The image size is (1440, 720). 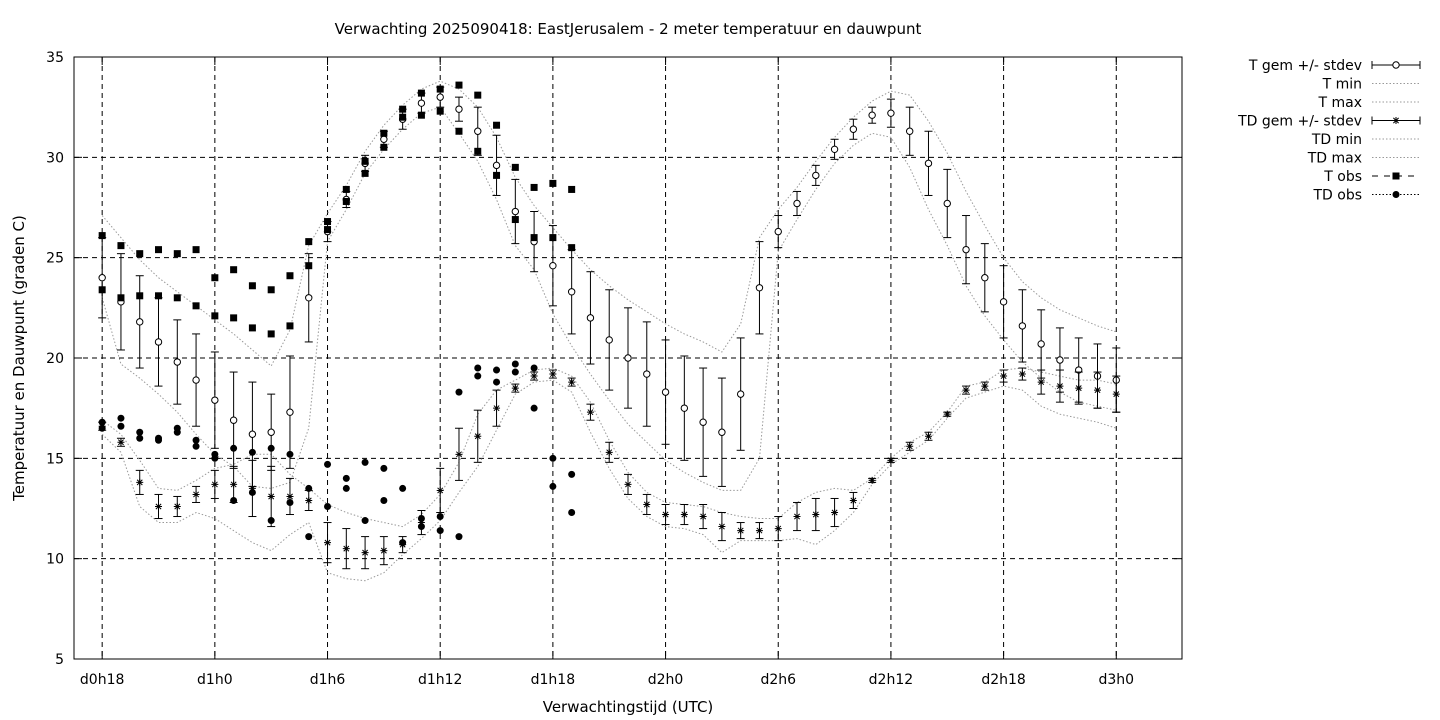 What do you see at coordinates (55, 259) in the screenshot?
I see `y-tick-label: 25` at bounding box center [55, 259].